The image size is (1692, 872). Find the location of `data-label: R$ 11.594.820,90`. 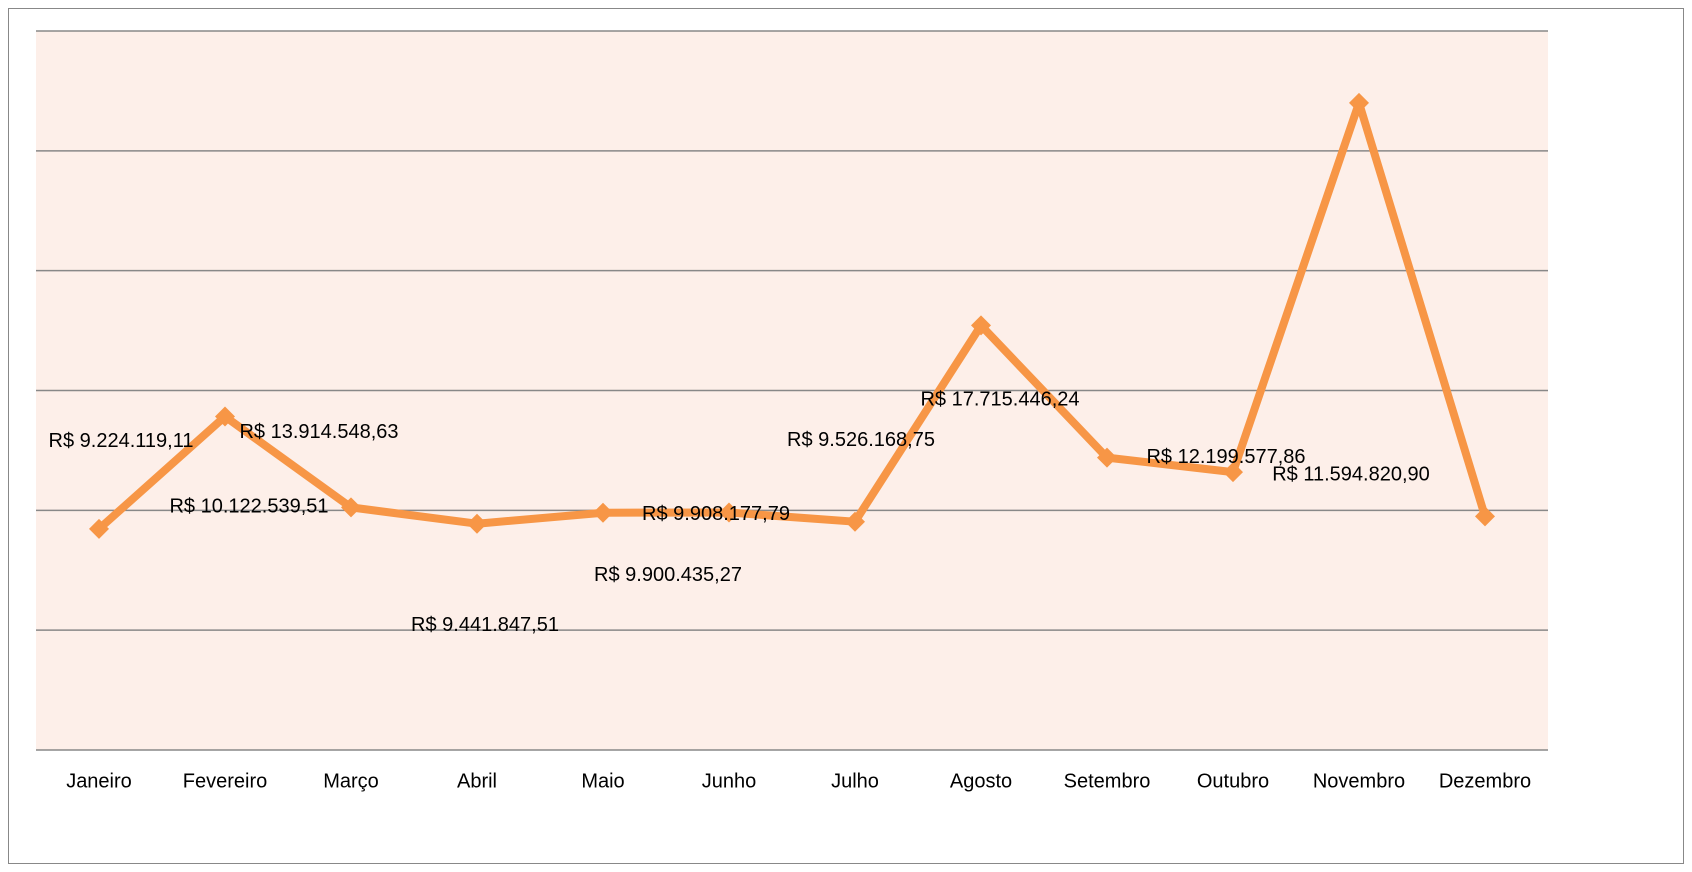

data-label: R$ 11.594.820,90 is located at coordinates (1351, 474).